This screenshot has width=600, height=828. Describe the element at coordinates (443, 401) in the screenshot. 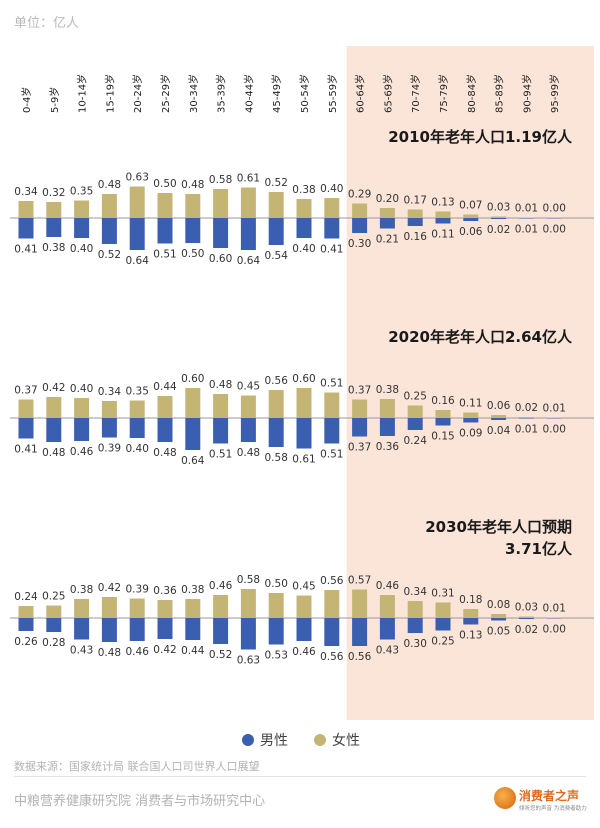

I see `data-label-female: 0.16` at that location.